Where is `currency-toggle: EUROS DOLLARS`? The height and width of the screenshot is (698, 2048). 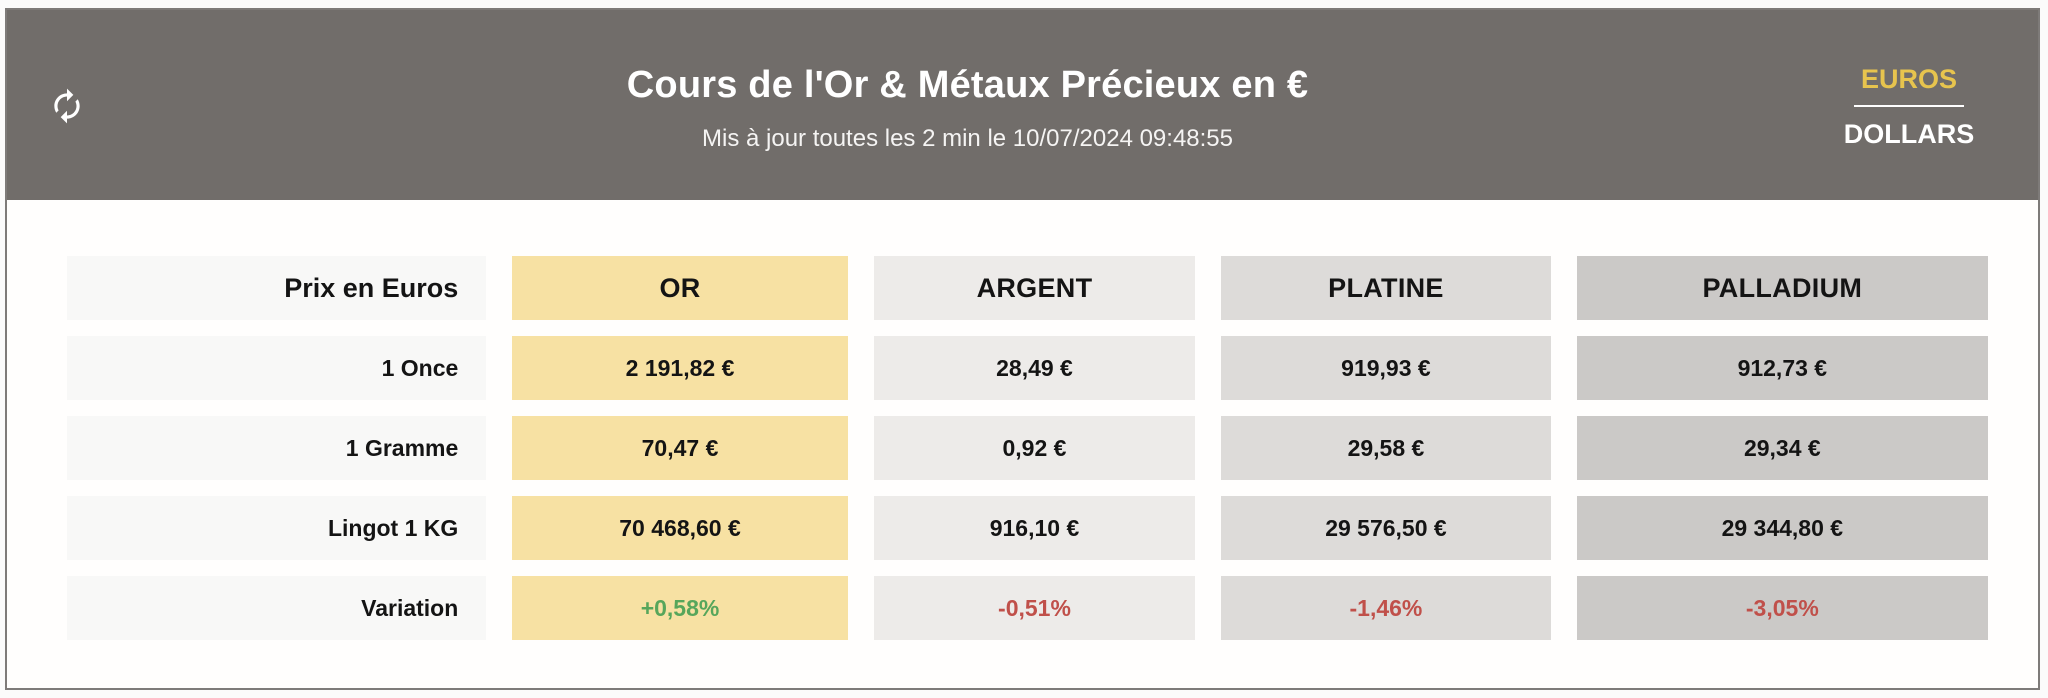 currency-toggle: EUROS DOLLARS is located at coordinates (1923, 105).